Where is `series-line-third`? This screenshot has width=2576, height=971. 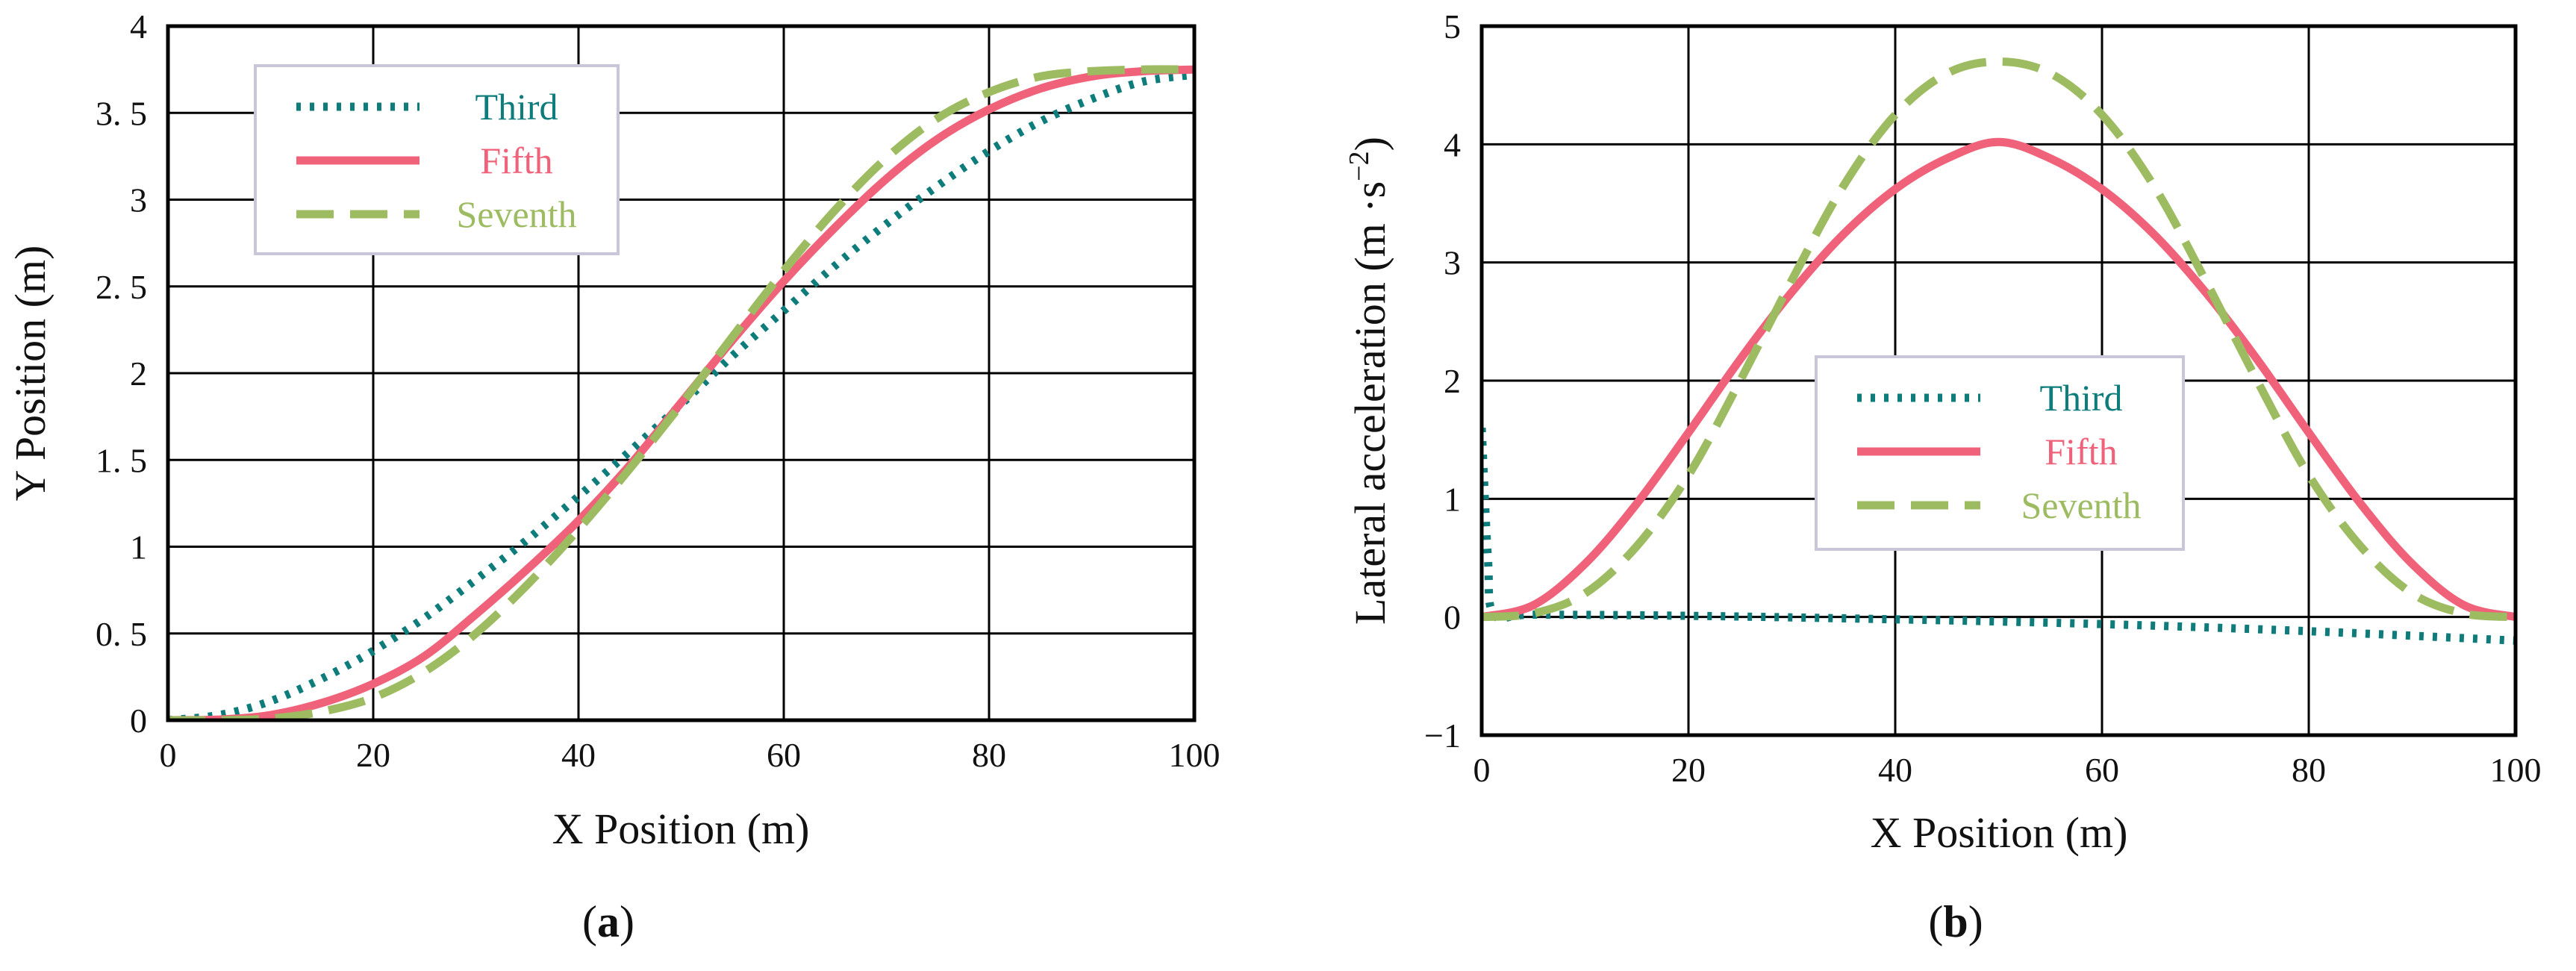
series-line-third is located at coordinates (1999, 537).